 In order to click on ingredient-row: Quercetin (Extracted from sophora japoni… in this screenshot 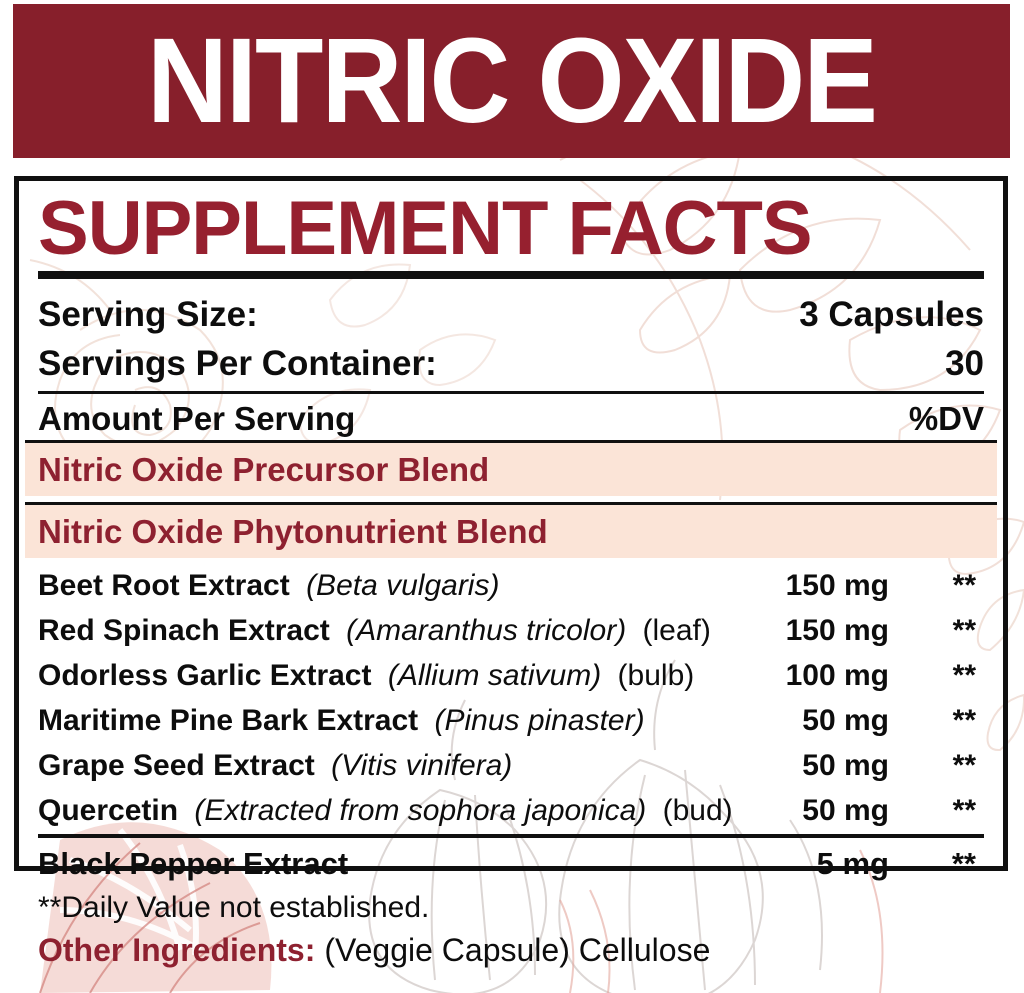, I will do `click(511, 808)`.